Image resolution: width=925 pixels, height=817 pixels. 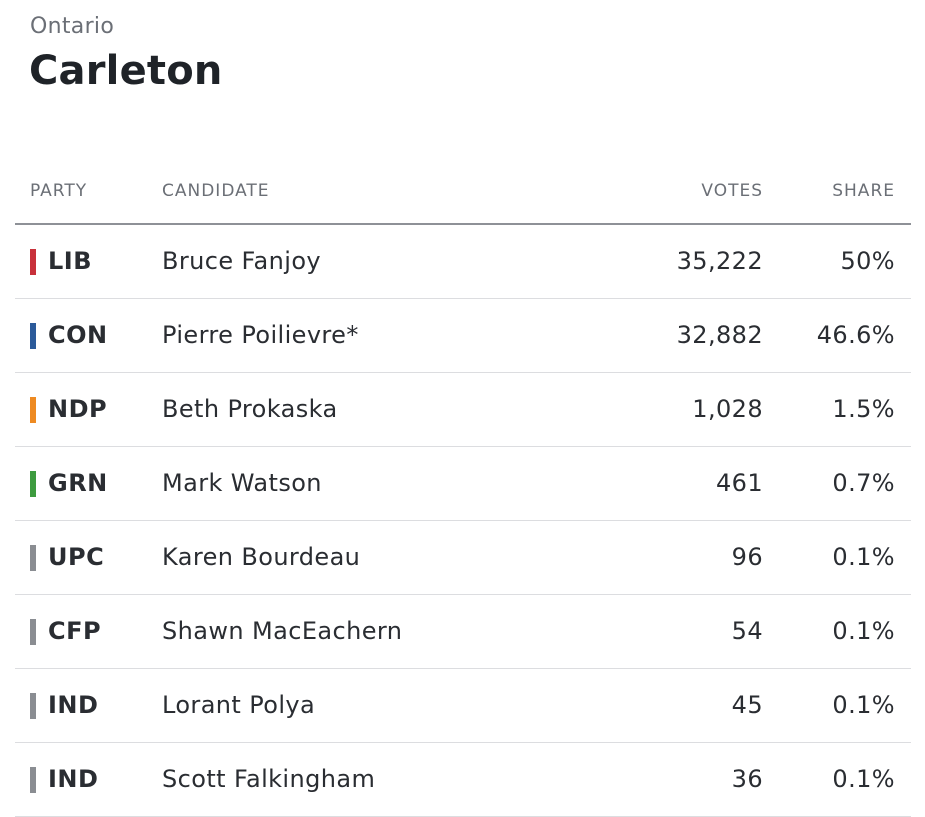 What do you see at coordinates (216, 191) in the screenshot?
I see `column-header-candidate: CANDIDATE` at bounding box center [216, 191].